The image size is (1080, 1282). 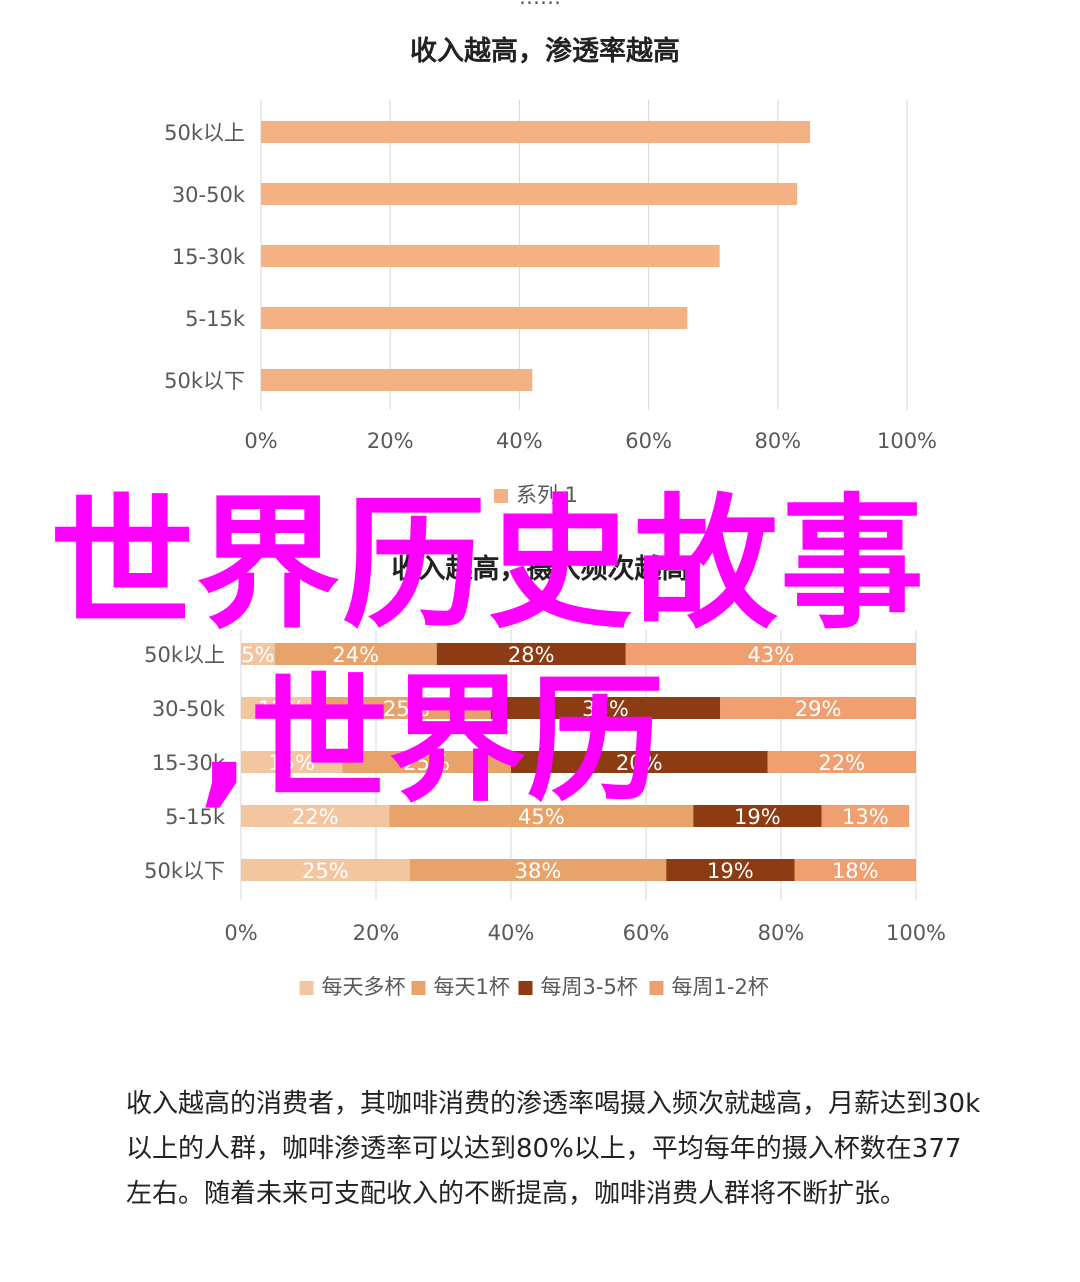 I want to click on data-label: 5%, so click(x=257, y=655).